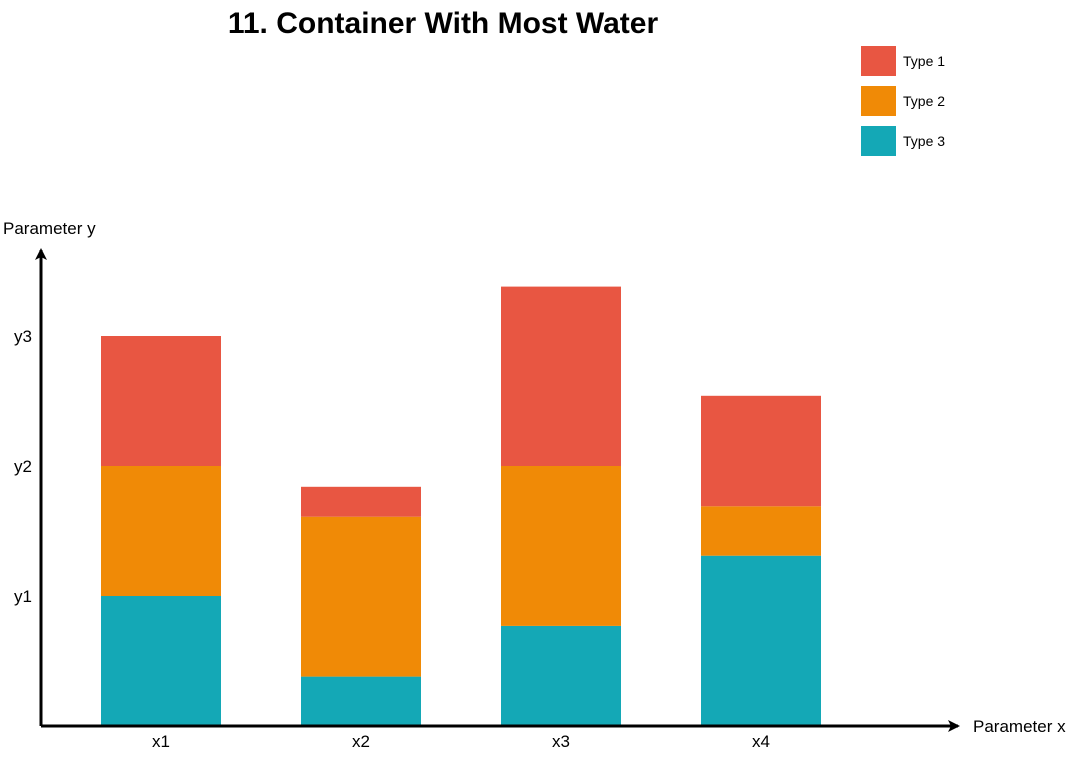 Image resolution: width=1071 pixels, height=758 pixels. What do you see at coordinates (361, 501) in the screenshot?
I see `bar-type-1-x2` at bounding box center [361, 501].